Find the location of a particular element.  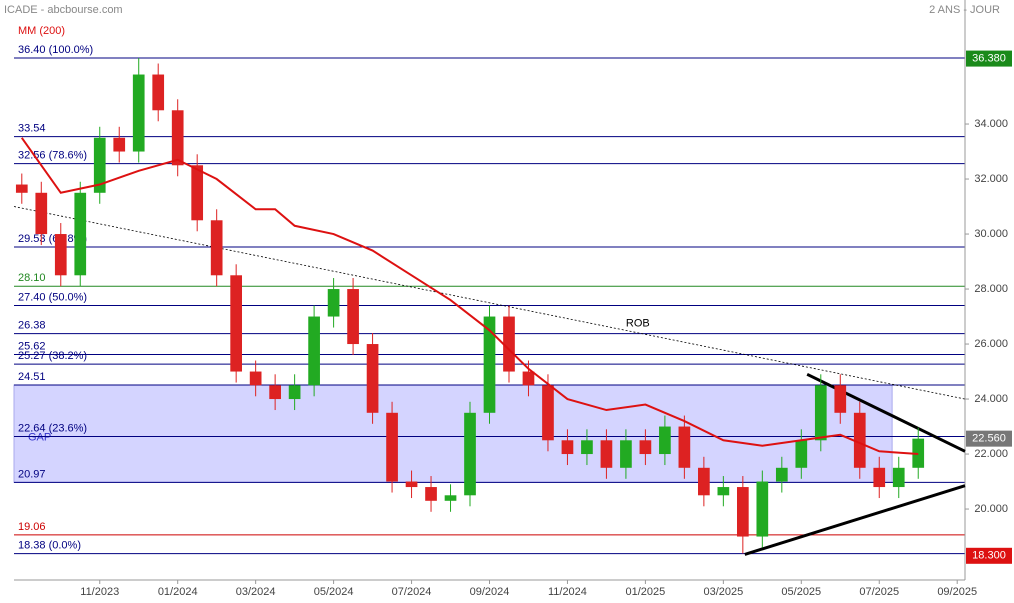

y-tick-label: 28.000 is located at coordinates (991, 289).